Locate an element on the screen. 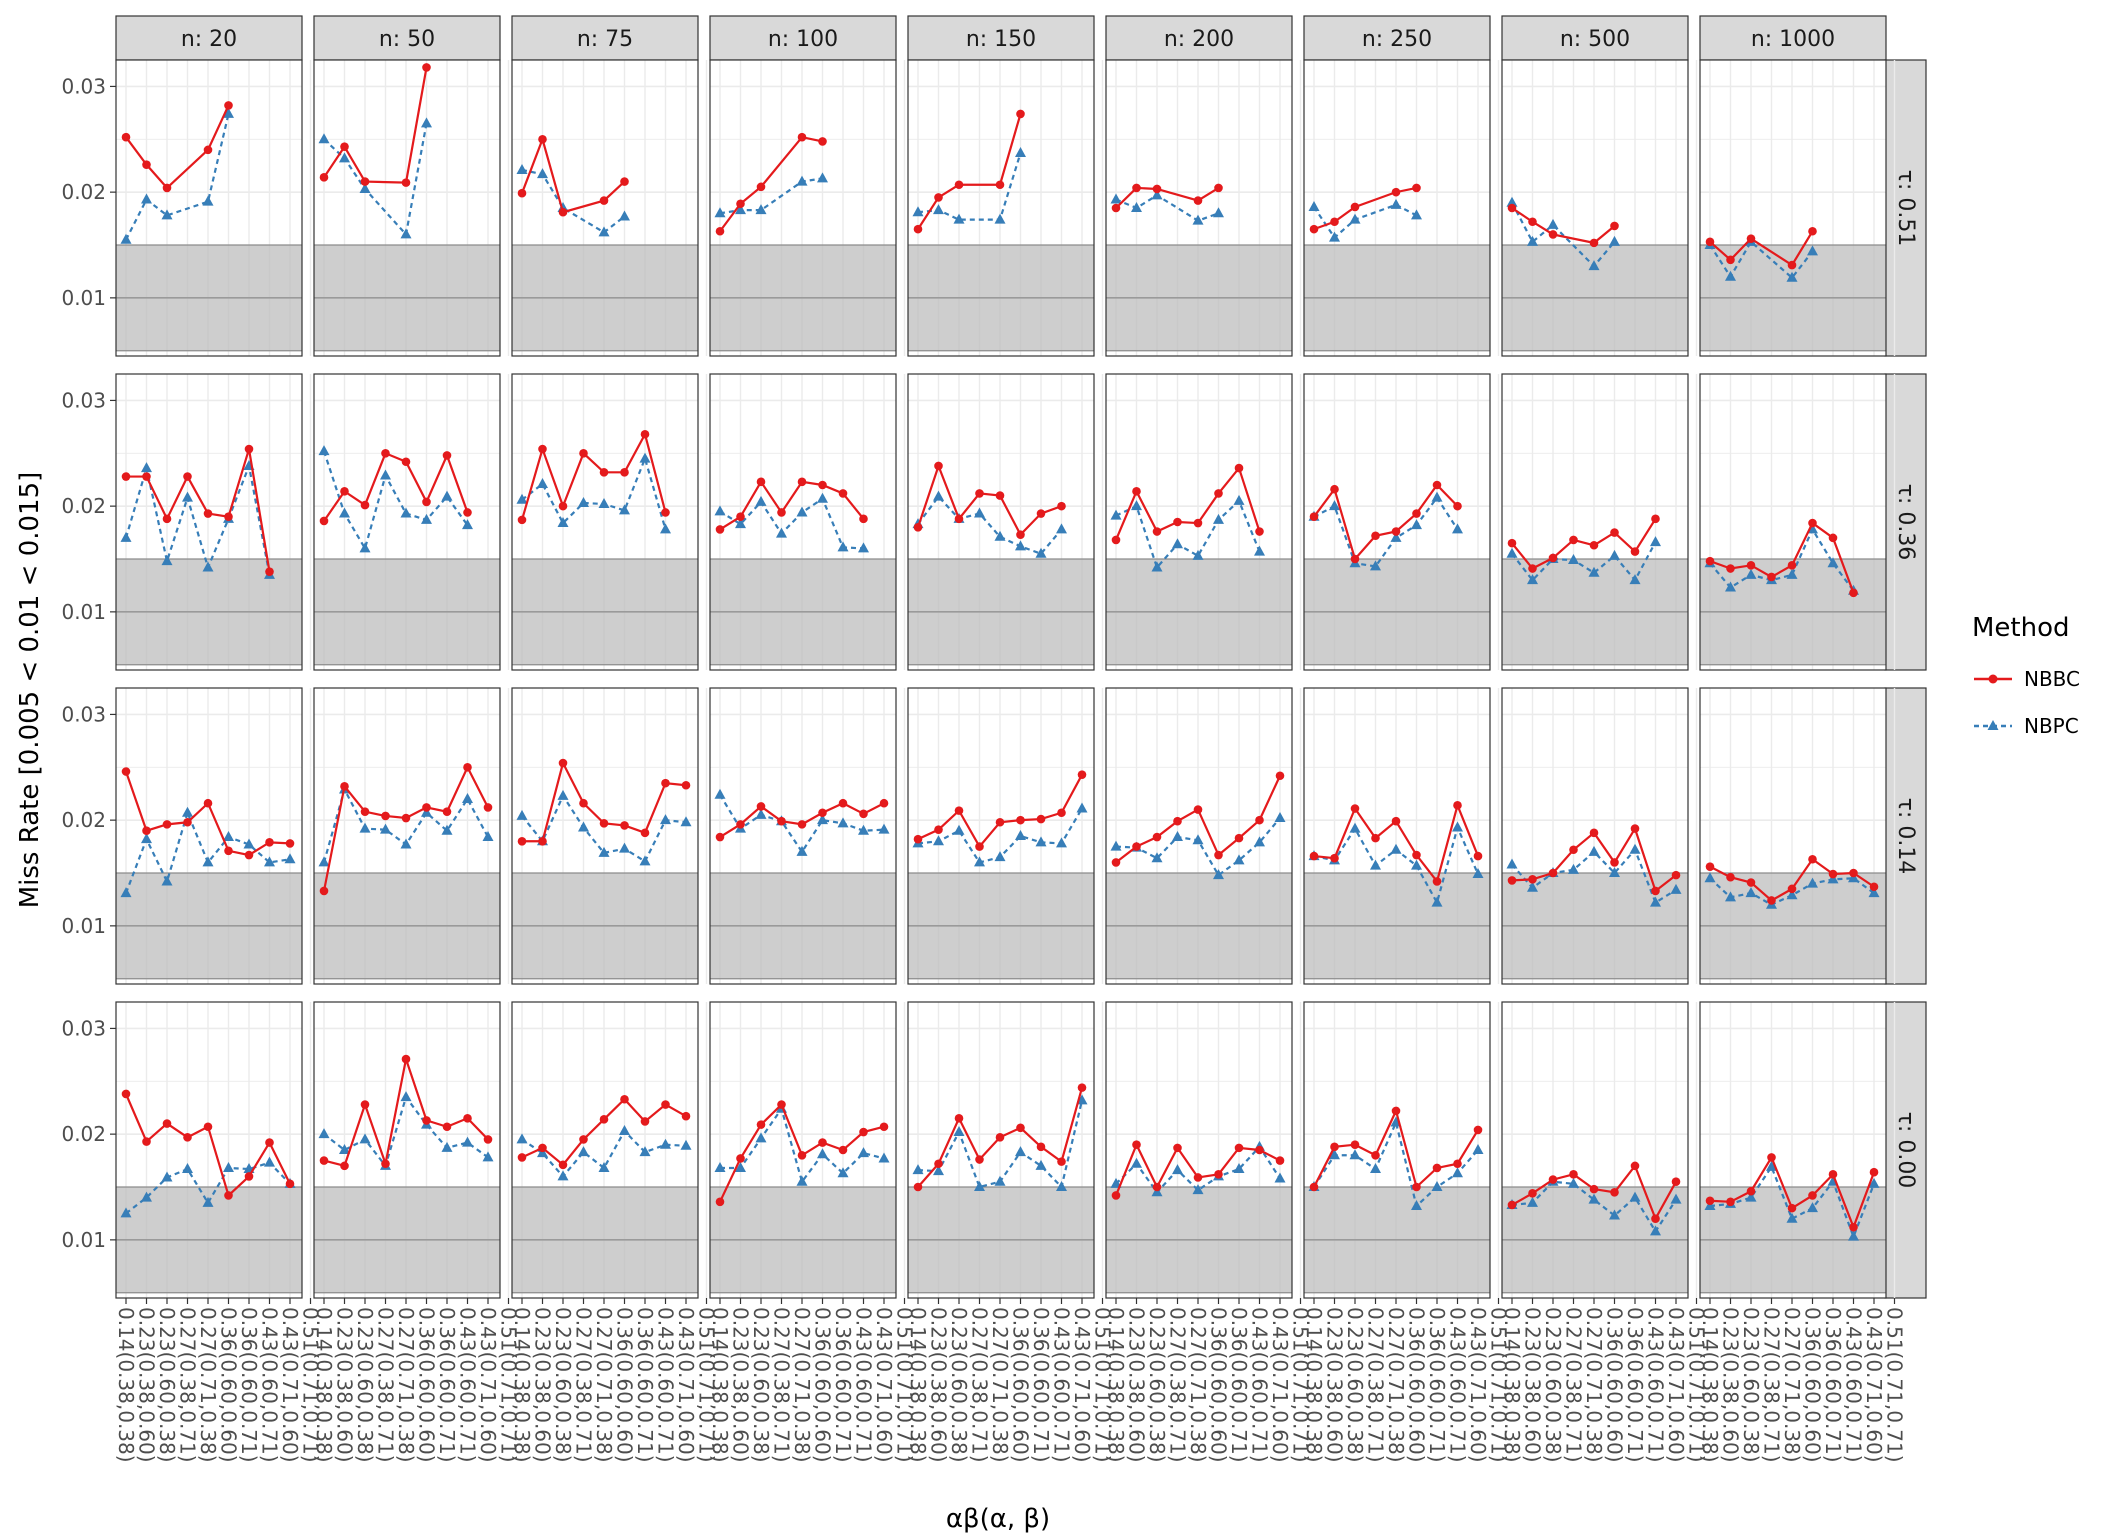  column-strip-label: n: 500 is located at coordinates (1595, 39).